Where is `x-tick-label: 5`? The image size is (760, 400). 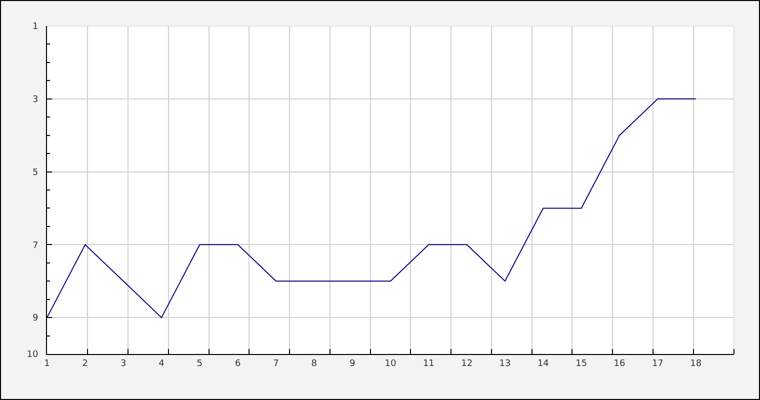
x-tick-label: 5 is located at coordinates (199, 363).